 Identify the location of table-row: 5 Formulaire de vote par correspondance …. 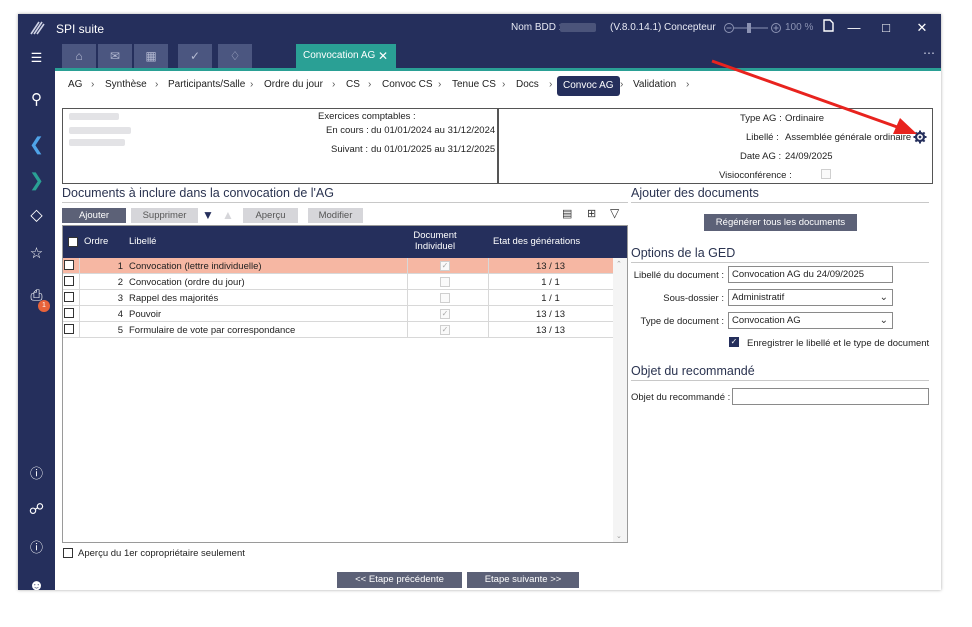
(338, 330).